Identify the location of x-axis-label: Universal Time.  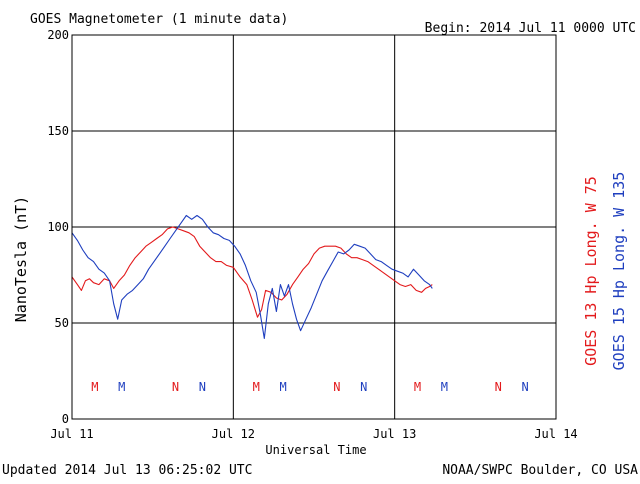
(315, 450).